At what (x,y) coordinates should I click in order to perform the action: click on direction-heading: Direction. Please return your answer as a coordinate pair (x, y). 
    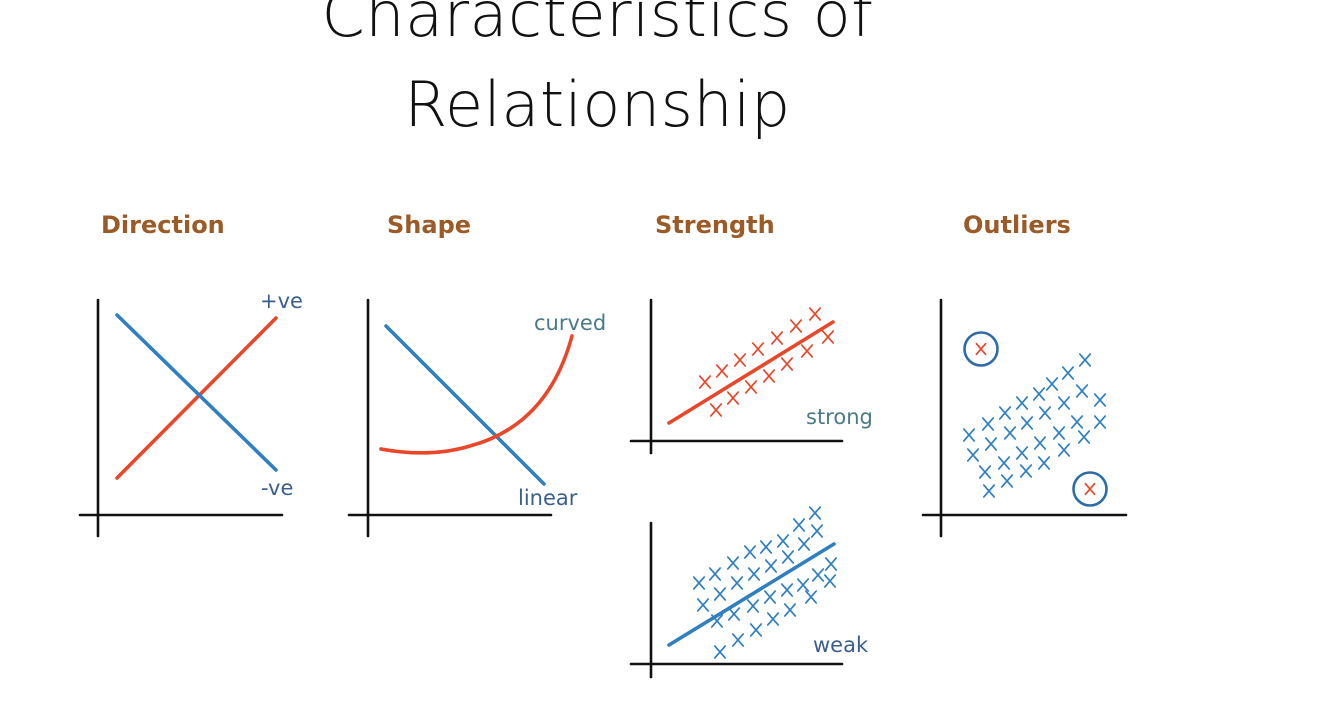
    Looking at the image, I should click on (163, 225).